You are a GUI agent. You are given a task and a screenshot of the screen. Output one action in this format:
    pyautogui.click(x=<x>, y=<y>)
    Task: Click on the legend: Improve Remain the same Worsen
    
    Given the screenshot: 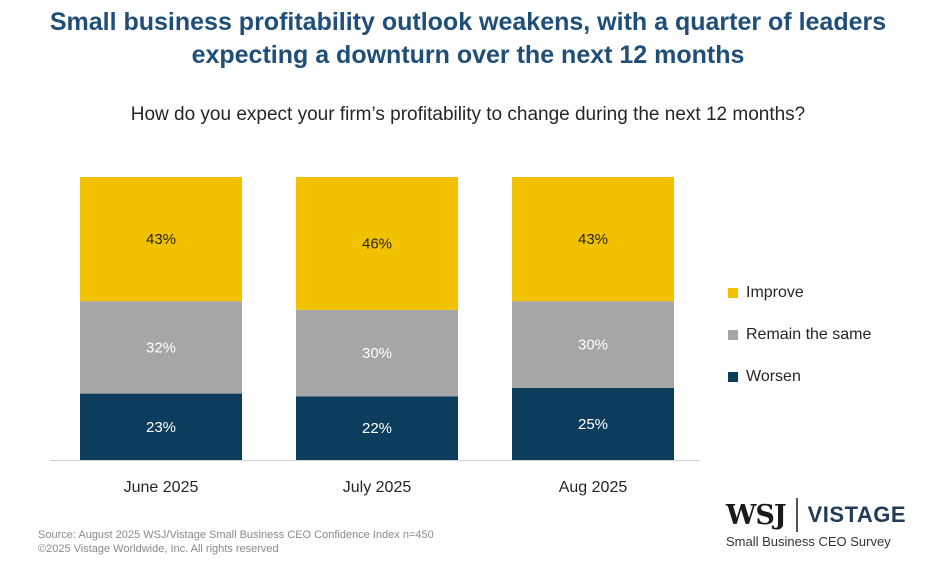 What is the action you would take?
    pyautogui.click(x=799, y=346)
    